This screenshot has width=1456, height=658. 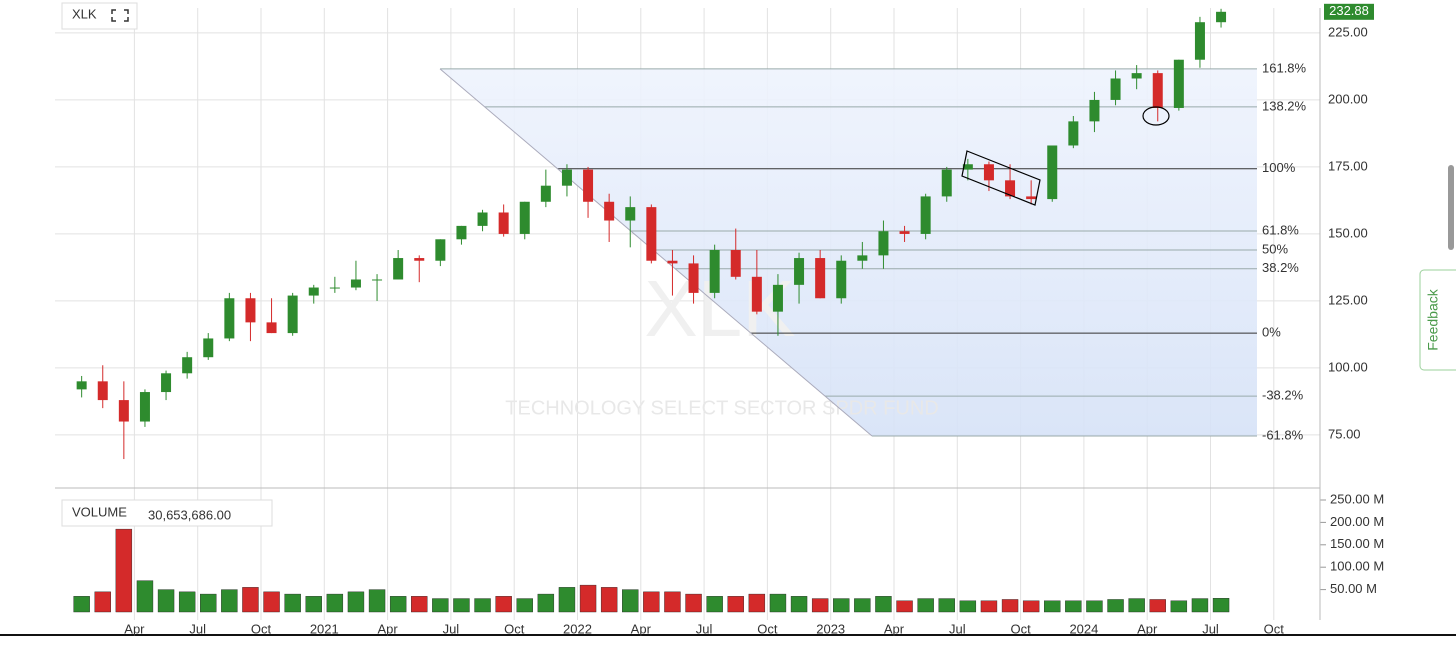 I want to click on feedback-tab, so click(x=1437, y=320).